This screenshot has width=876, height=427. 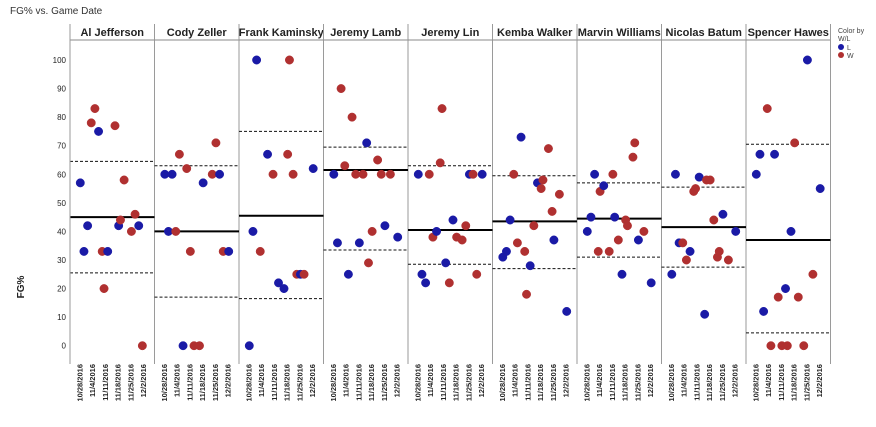 What do you see at coordinates (619, 33) in the screenshot?
I see `panel-header-marvin-williams: Marvin Williams` at bounding box center [619, 33].